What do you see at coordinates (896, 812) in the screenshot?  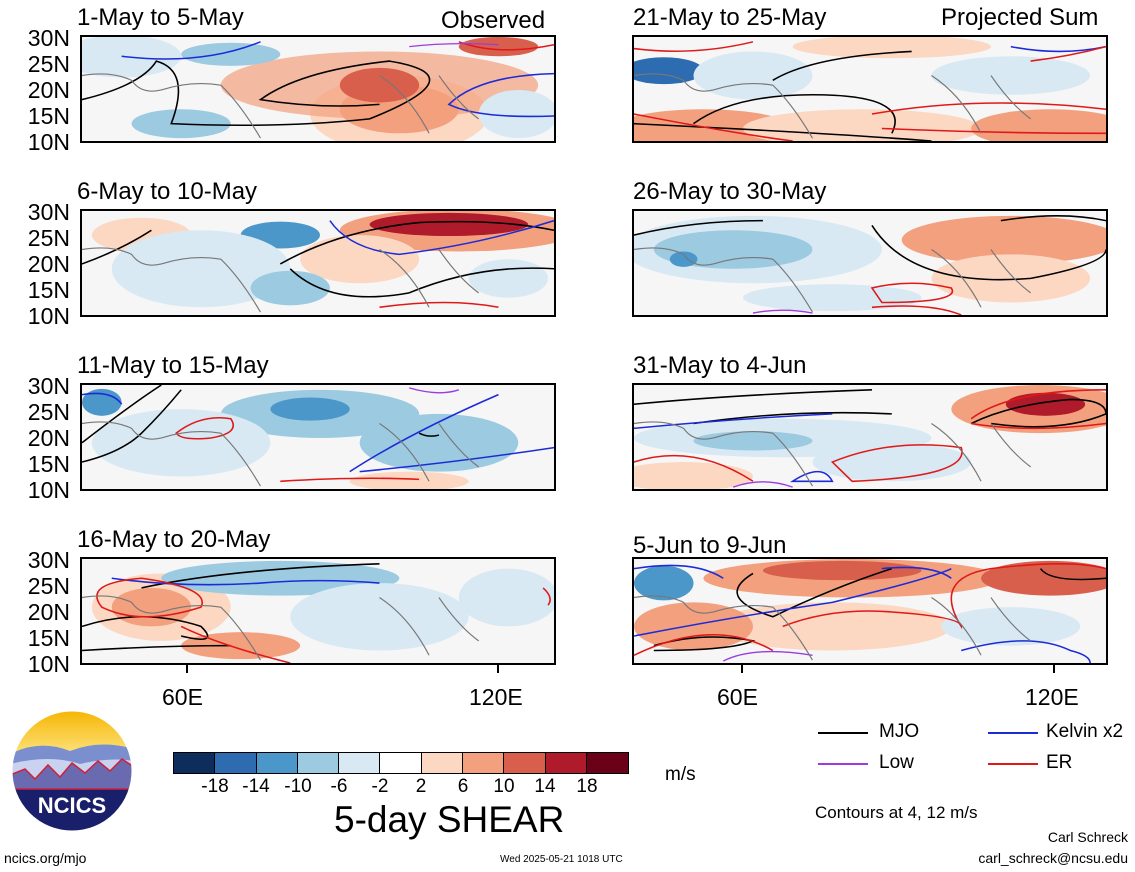 I see `contours-note: Contours at 4, 12 m/s` at bounding box center [896, 812].